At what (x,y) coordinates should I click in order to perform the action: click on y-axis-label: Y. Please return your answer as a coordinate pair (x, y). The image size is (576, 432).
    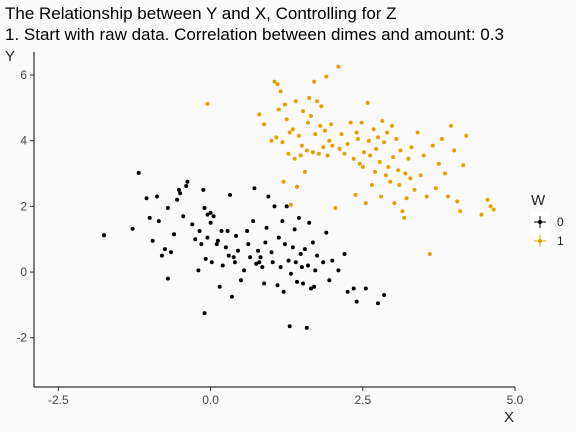
    Looking at the image, I should click on (10, 56).